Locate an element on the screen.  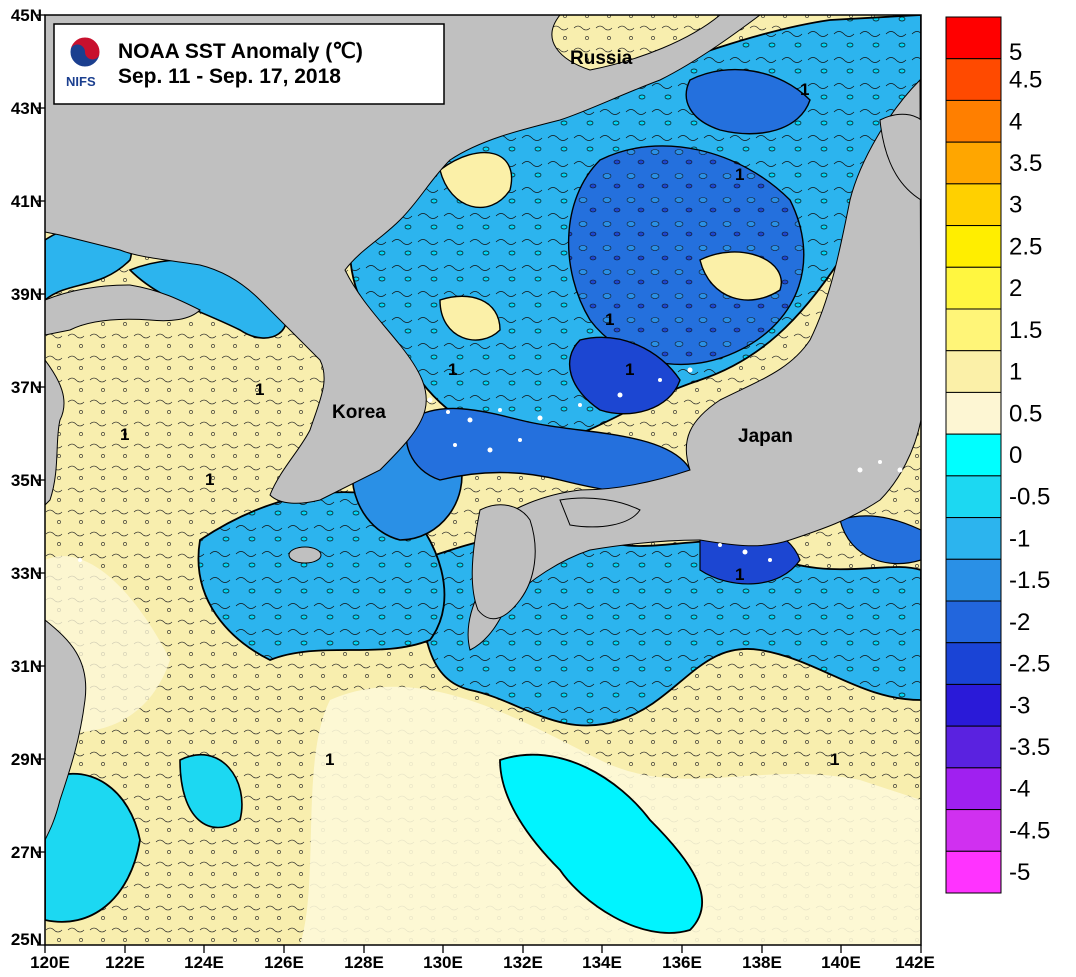
y-tick-label: 35N is located at coordinates (26, 480).